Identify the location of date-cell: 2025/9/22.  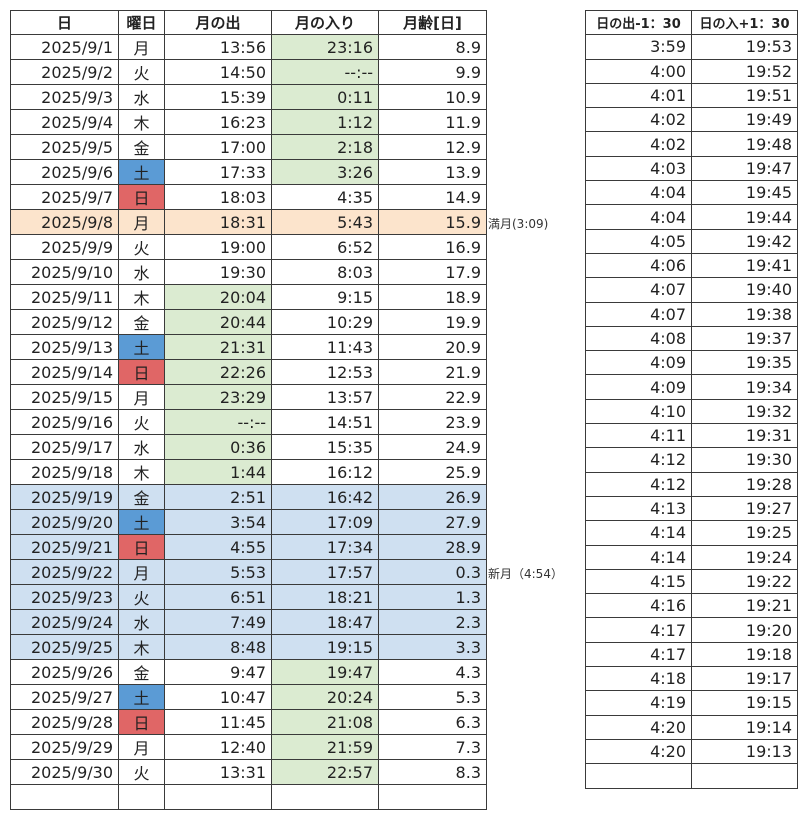
(64, 572).